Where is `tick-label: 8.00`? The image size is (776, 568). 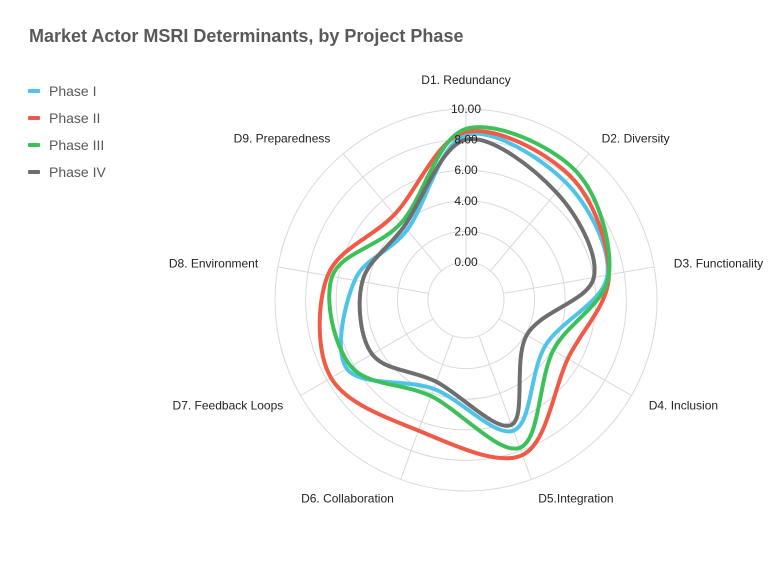
tick-label: 8.00 is located at coordinates (466, 140).